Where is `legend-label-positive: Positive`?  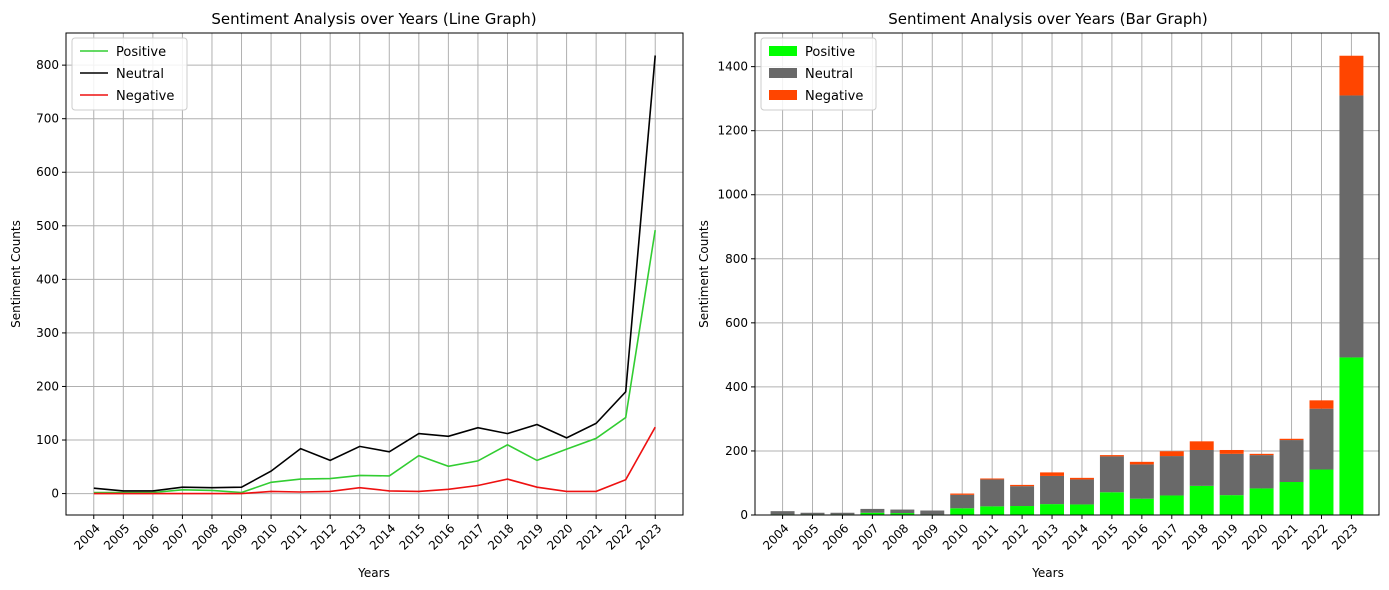
legend-label-positive: Positive is located at coordinates (830, 52).